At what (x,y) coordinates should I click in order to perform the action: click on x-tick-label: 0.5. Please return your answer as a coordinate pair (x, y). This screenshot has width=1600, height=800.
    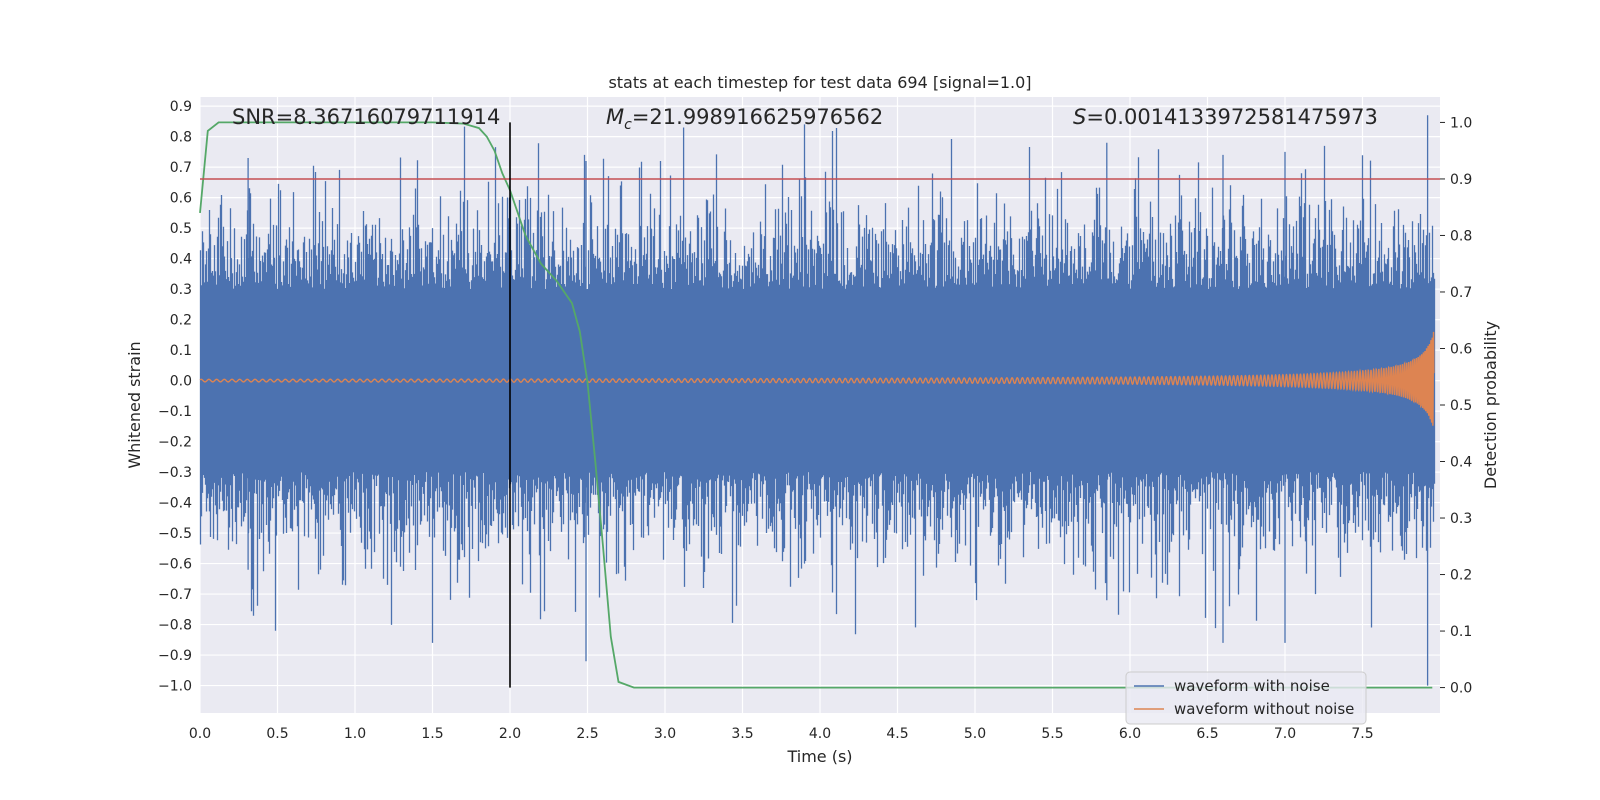
    Looking at the image, I should click on (277, 734).